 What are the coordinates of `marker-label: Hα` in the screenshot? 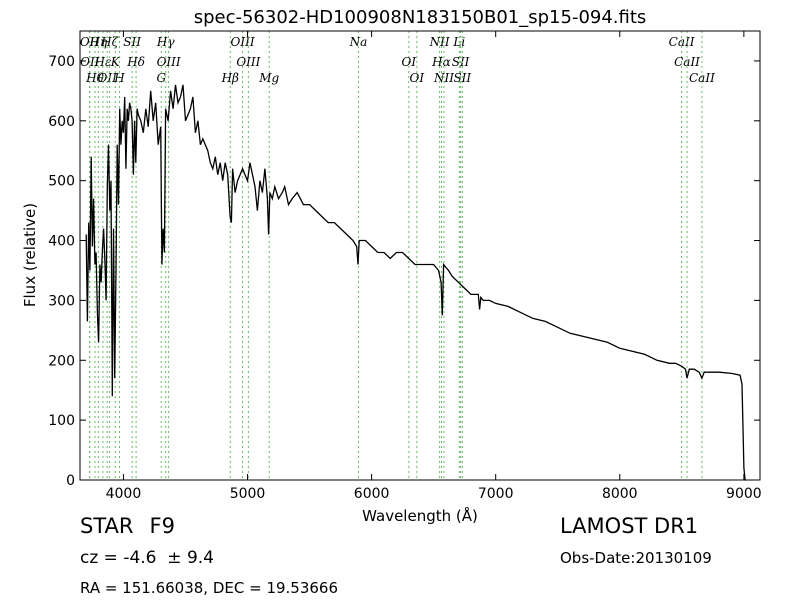 It's located at (441, 62).